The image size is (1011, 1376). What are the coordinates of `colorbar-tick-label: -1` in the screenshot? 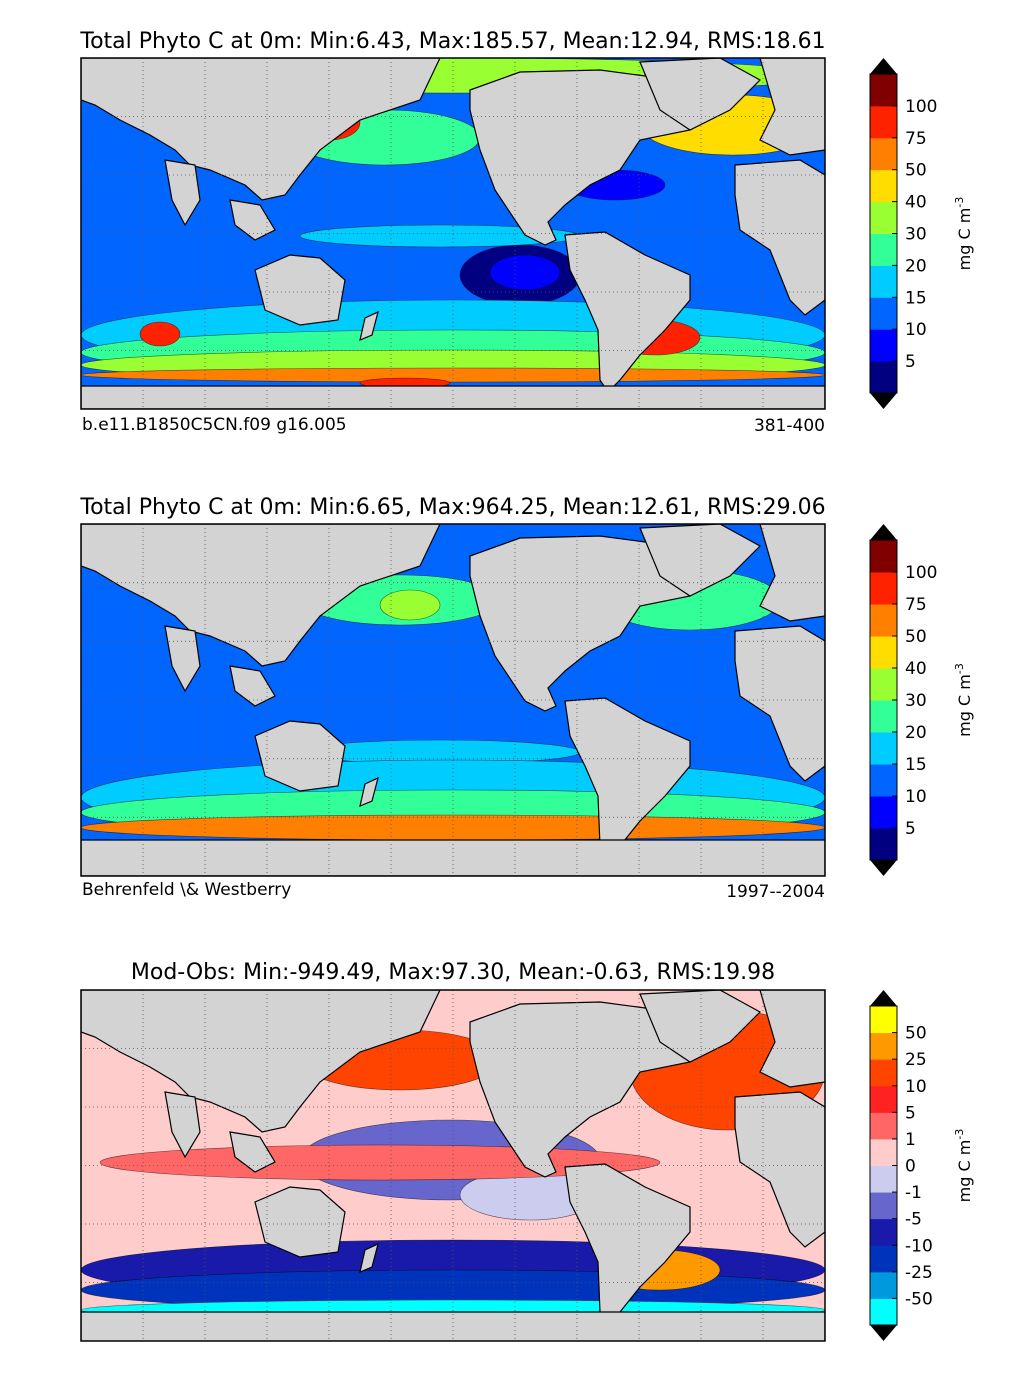 It's located at (913, 1193).